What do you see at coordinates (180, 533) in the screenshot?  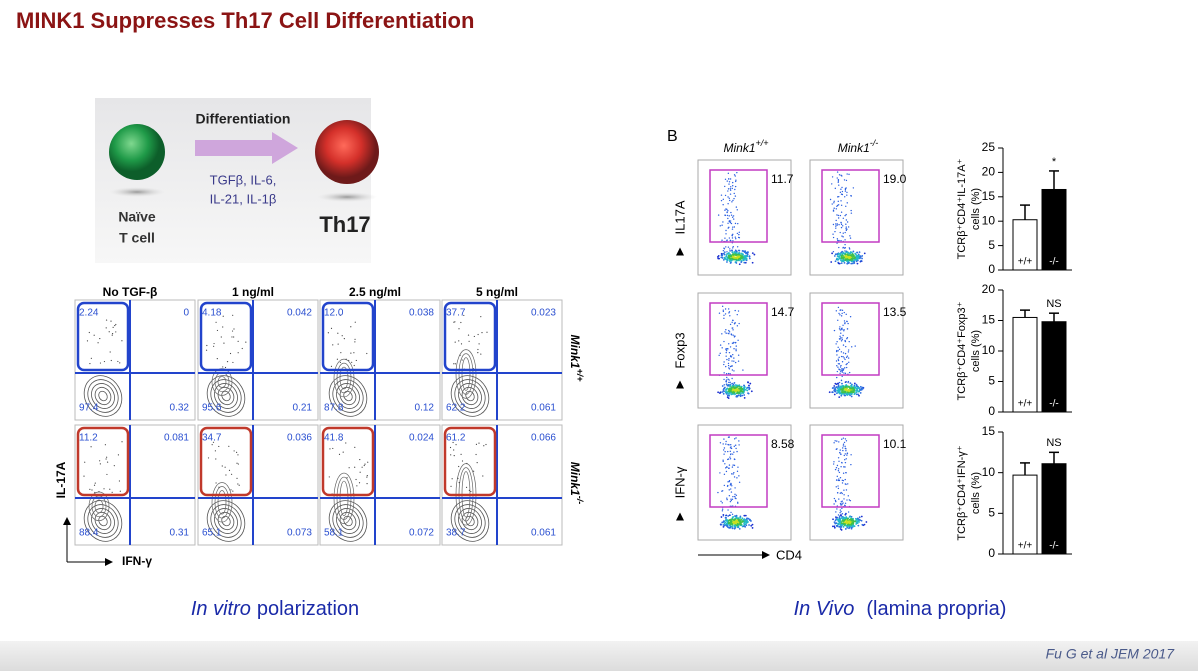 I see `quadrant-value: 0.31` at bounding box center [180, 533].